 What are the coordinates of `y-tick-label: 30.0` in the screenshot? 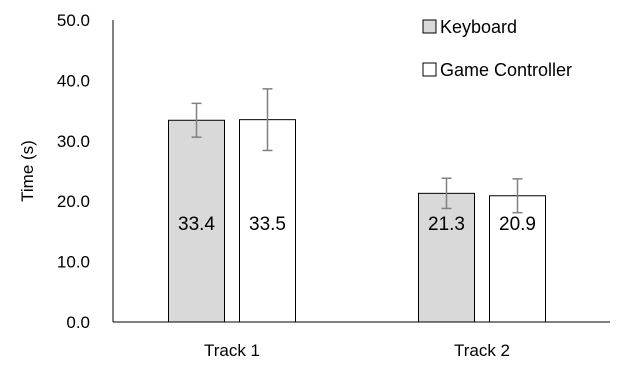 It's located at (73, 141).